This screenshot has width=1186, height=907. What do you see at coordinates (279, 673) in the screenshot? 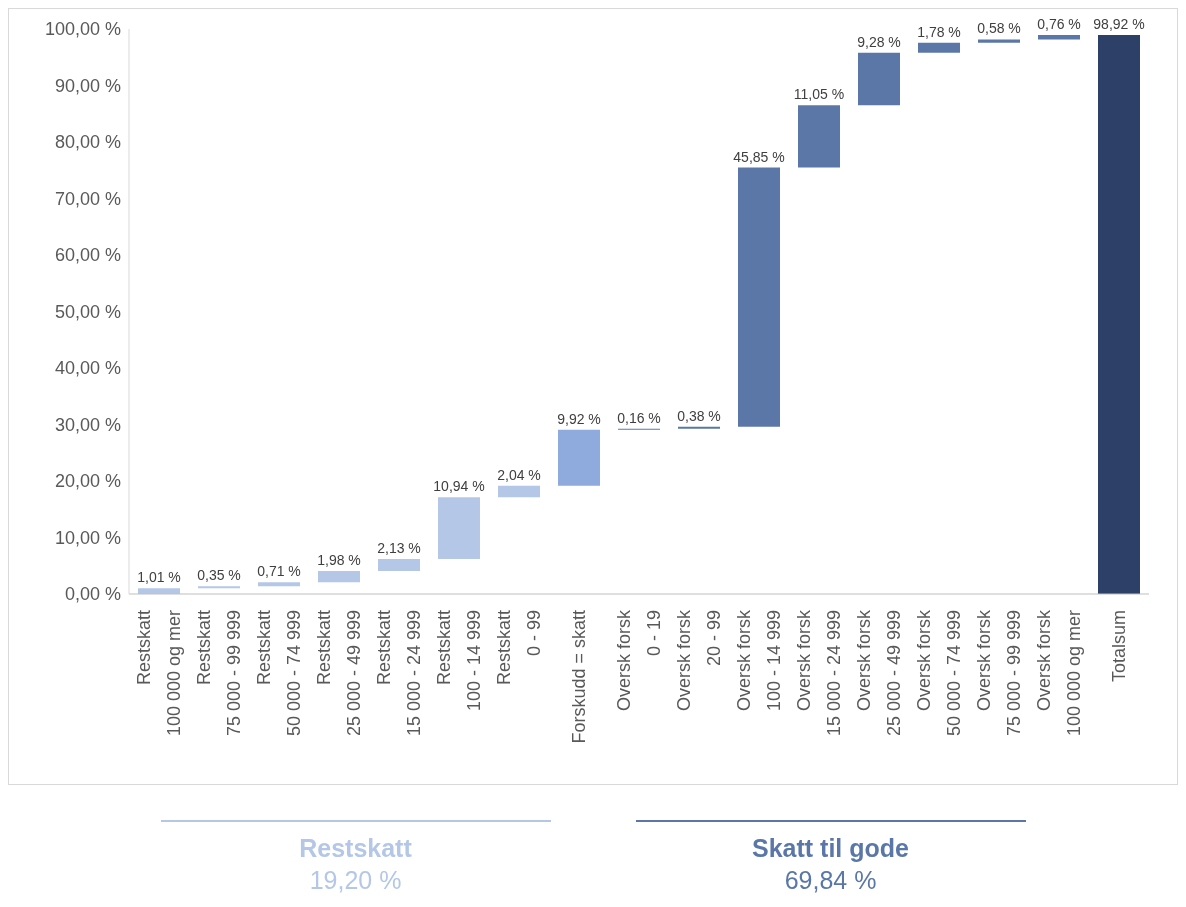
I see `x-tick-label: Restskatt 50 000 - 74 999` at bounding box center [279, 673].